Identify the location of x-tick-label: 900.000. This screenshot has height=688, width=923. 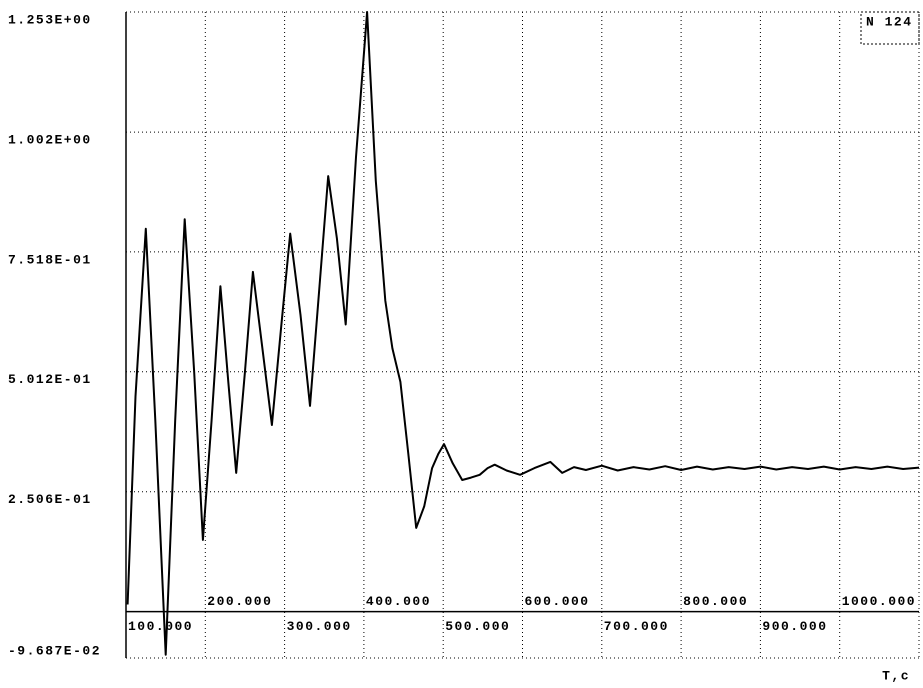
(794, 626).